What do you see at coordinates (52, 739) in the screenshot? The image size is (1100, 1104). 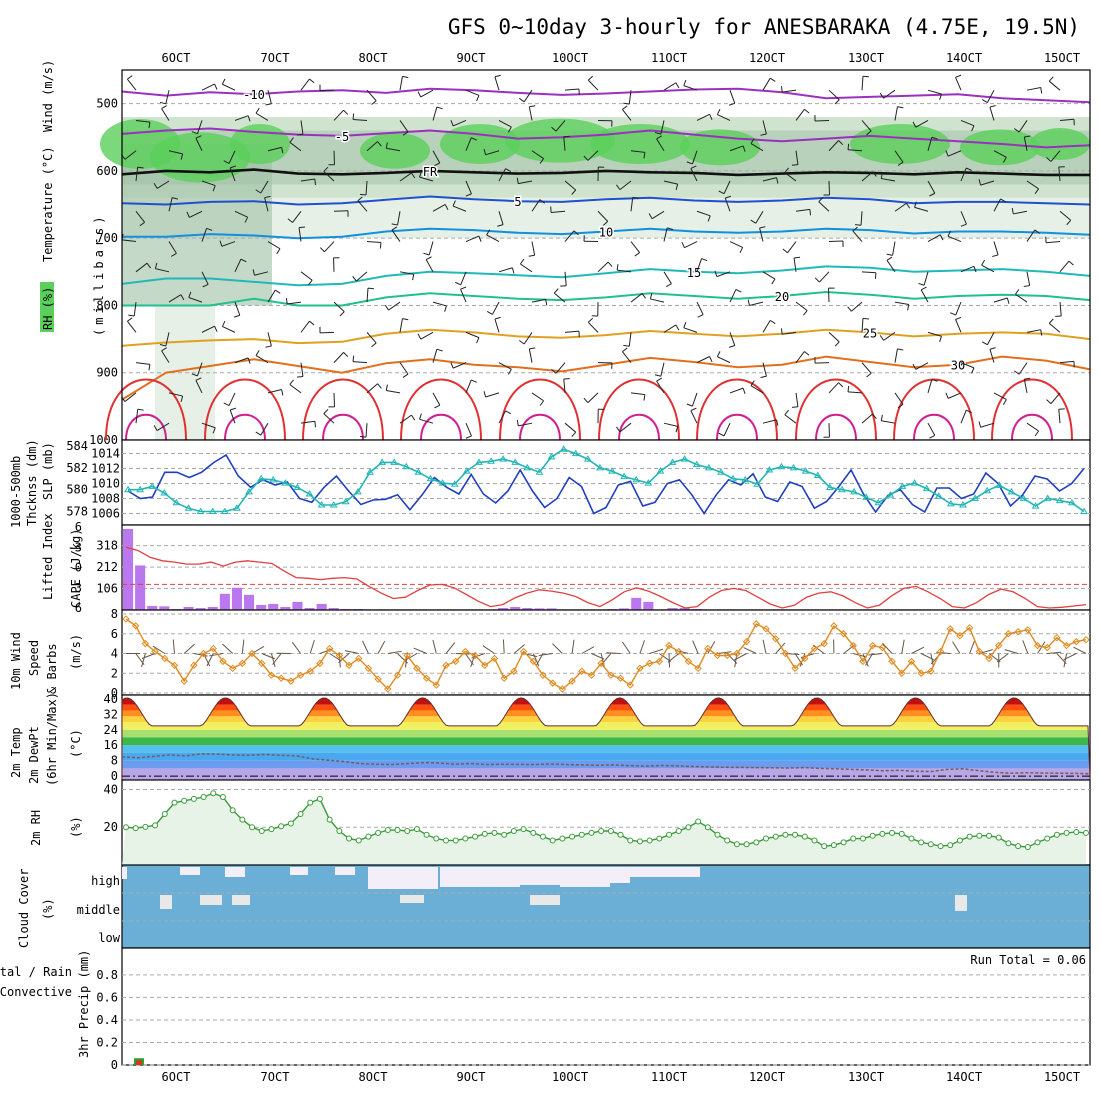 I see `minmax-axis-label: (6hr Min/Max)` at bounding box center [52, 739].